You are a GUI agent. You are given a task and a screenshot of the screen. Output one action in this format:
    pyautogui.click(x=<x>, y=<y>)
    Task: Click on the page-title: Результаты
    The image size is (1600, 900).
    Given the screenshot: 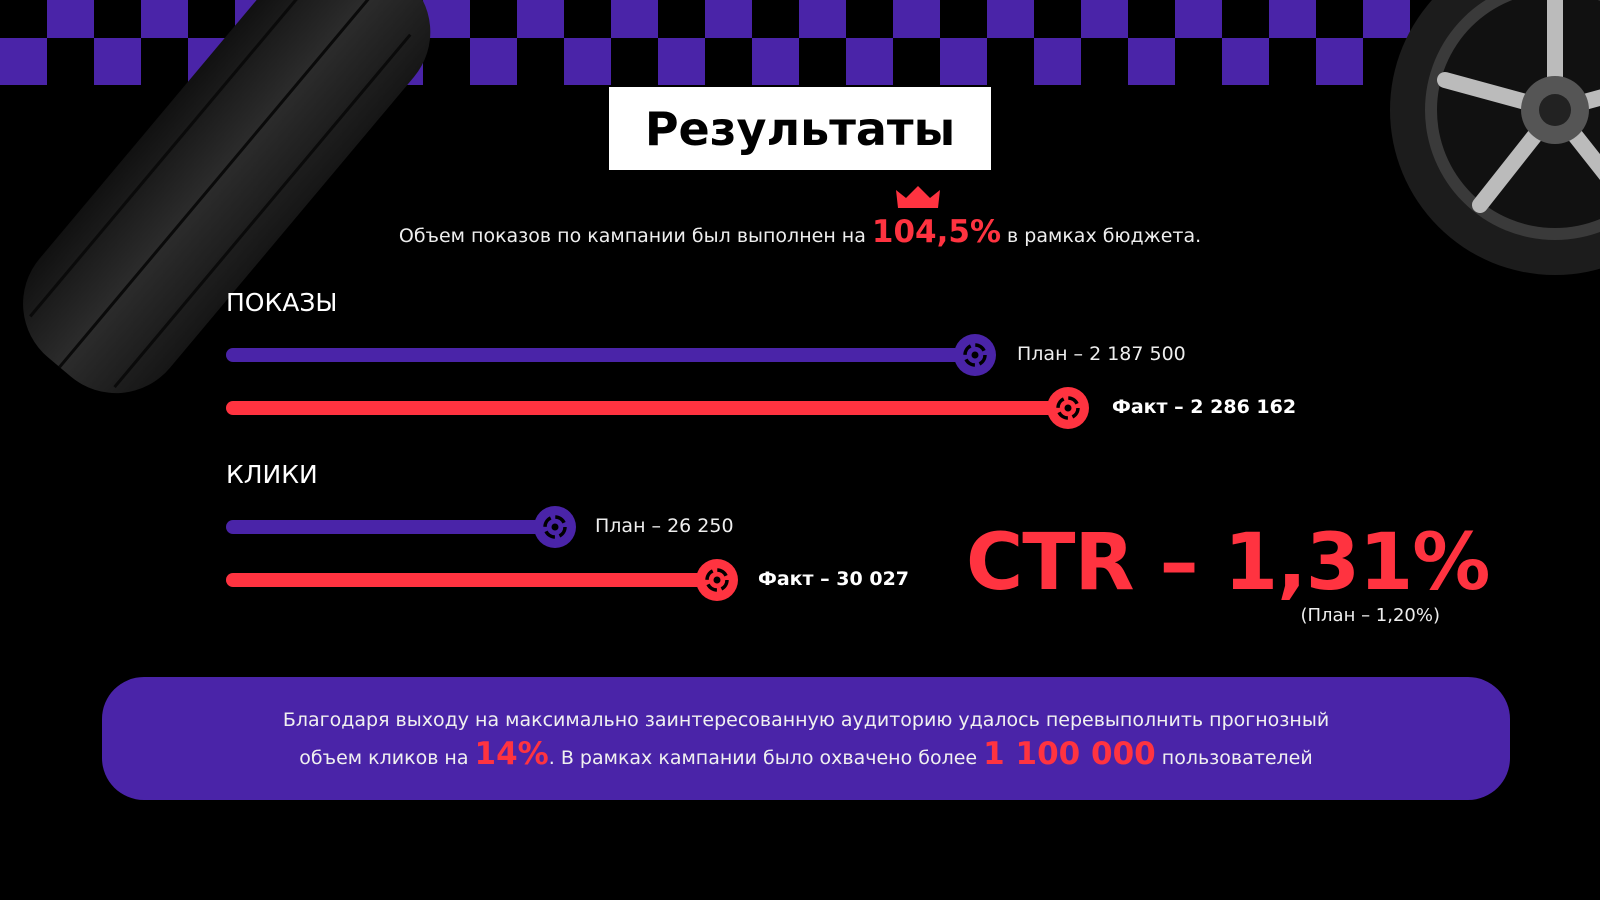 What is the action you would take?
    pyautogui.click(x=800, y=128)
    